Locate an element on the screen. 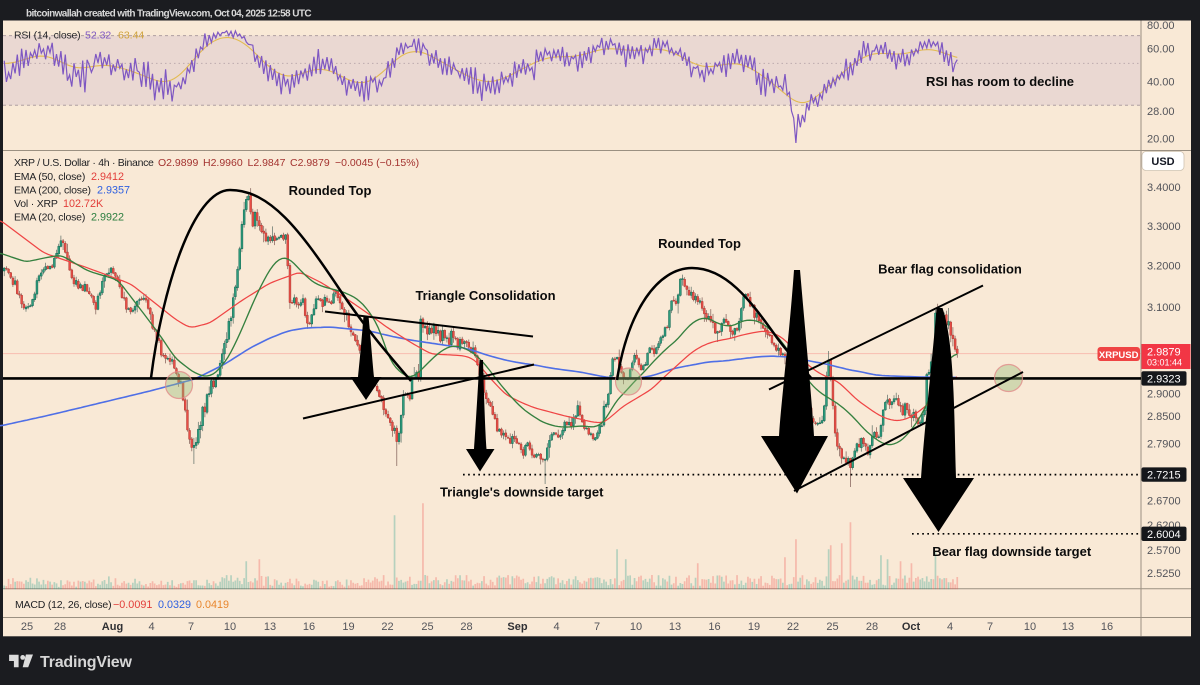 This screenshot has height=685, width=1200. svg-text: TradingView is located at coordinates (86, 662).